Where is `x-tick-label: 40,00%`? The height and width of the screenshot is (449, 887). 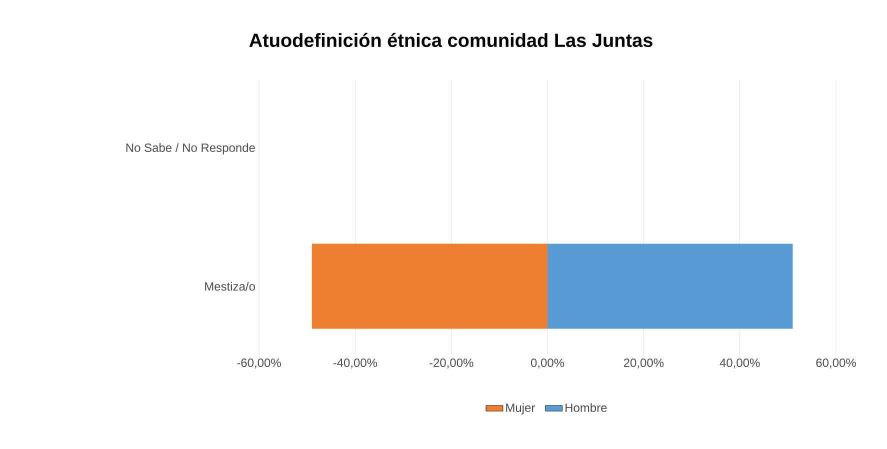 x-tick-label: 40,00% is located at coordinates (740, 363).